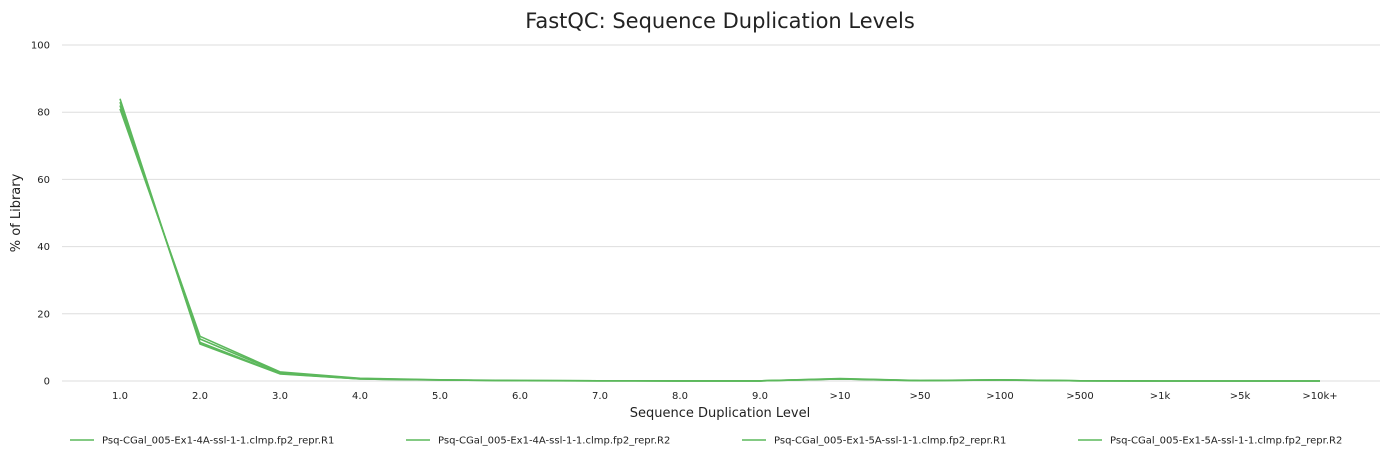  I want to click on x-tick-label: >10k+, so click(1319, 396).